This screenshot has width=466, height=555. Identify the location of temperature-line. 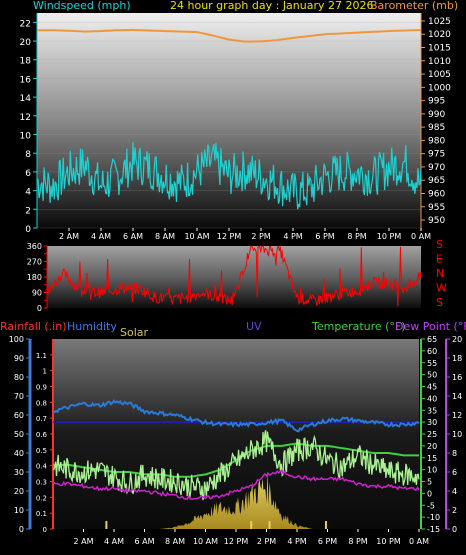
(236, 465).